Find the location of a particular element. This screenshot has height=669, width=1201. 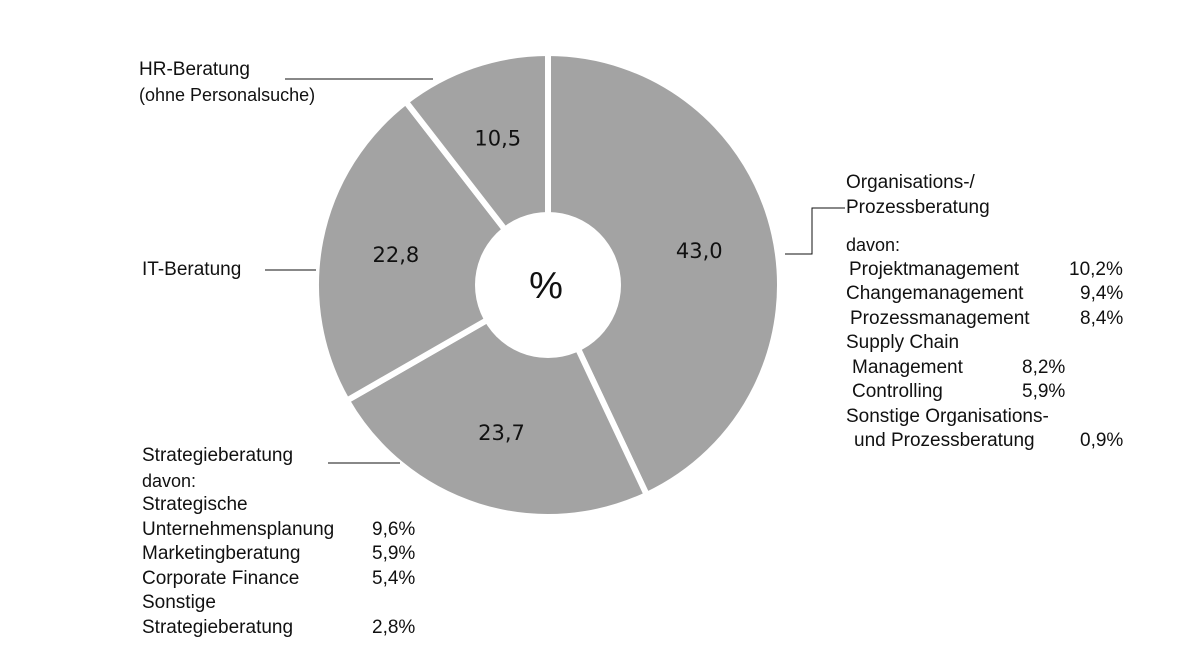

strat-davon: davon: is located at coordinates (169, 480).